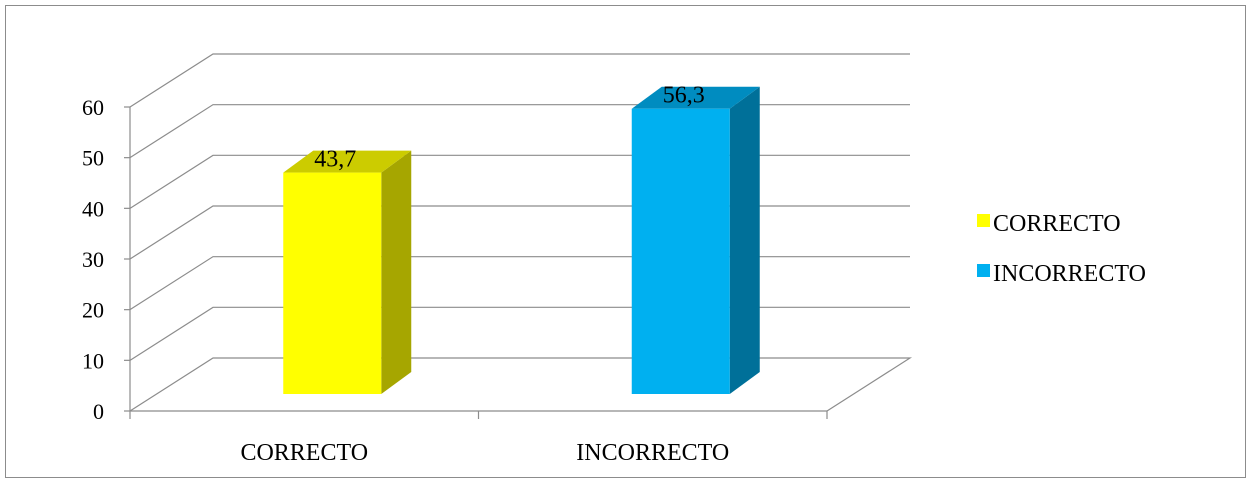 The width and height of the screenshot is (1251, 488). I want to click on y-tick-label: 60, so click(93, 107).